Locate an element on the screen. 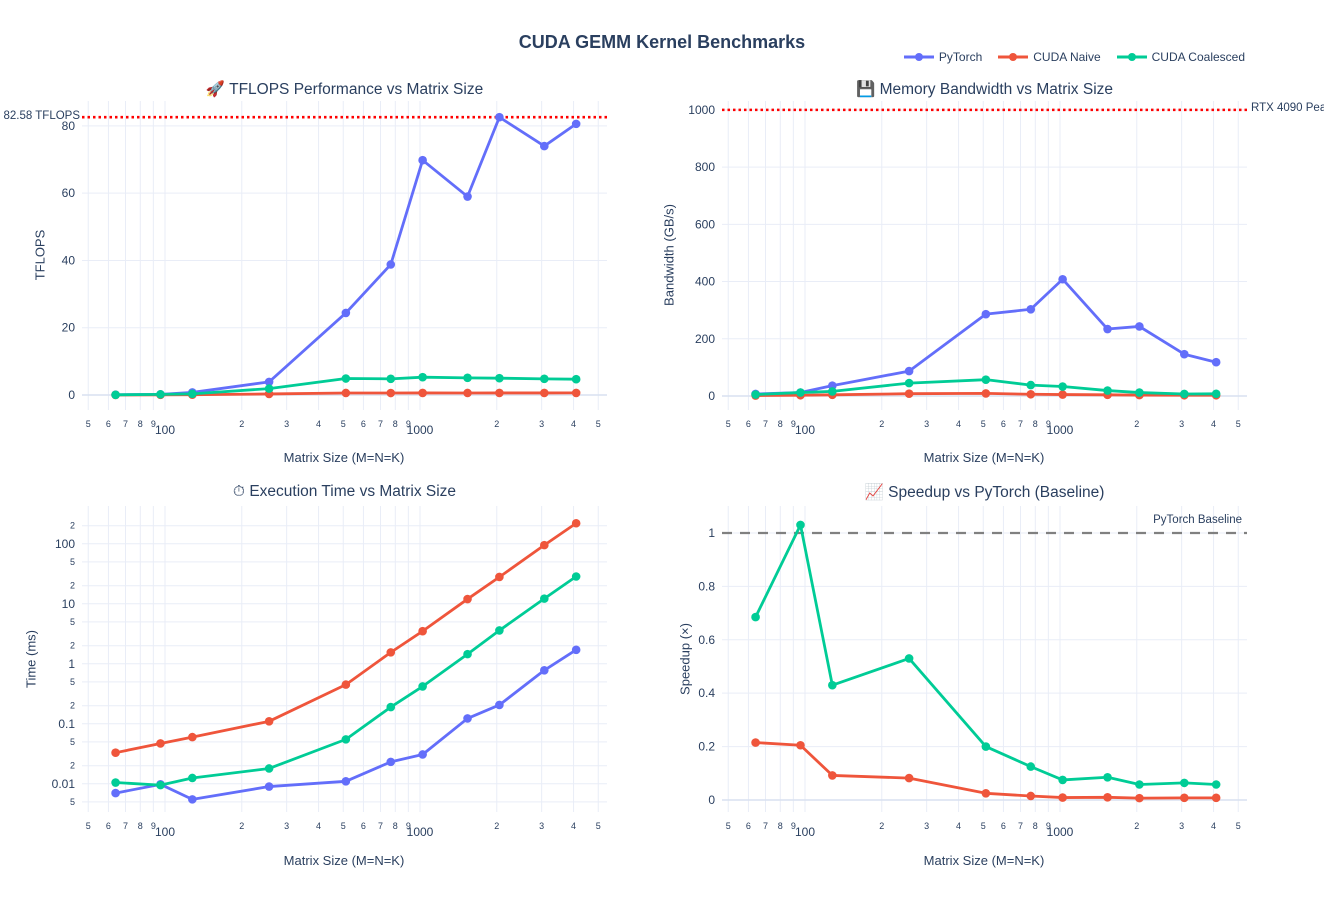  y-gridlines-and-ticks: 5 0.01 2 5 0.1 2 5 1 2 5 10 2 5 100 2 is located at coordinates (329, 664).